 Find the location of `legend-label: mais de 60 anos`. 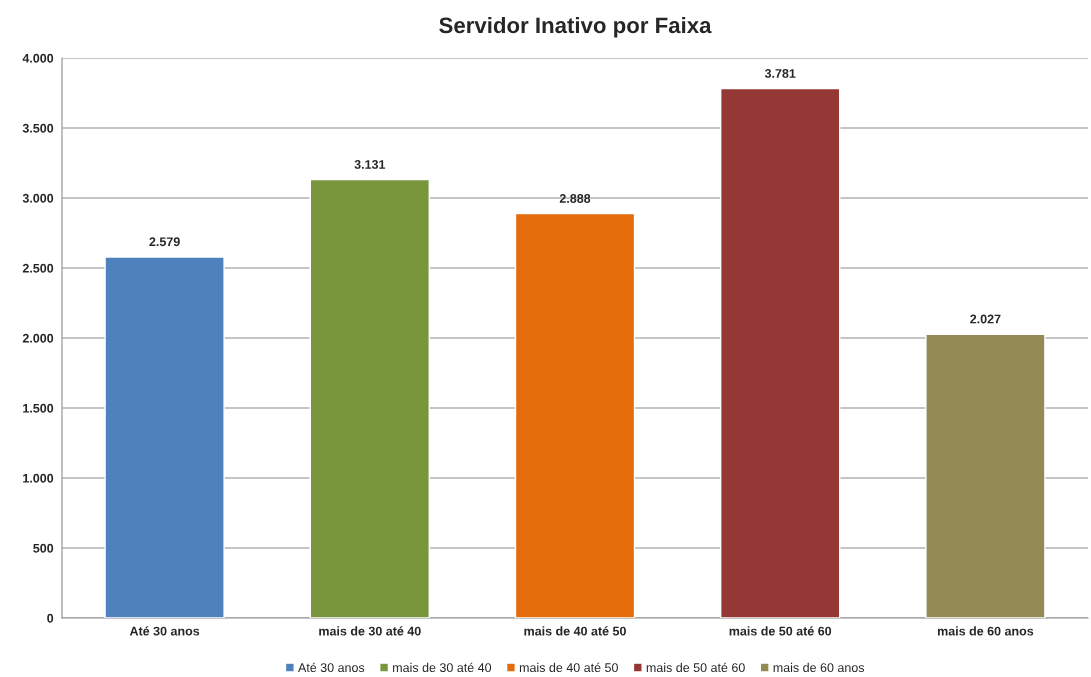

legend-label: mais de 60 anos is located at coordinates (819, 667).